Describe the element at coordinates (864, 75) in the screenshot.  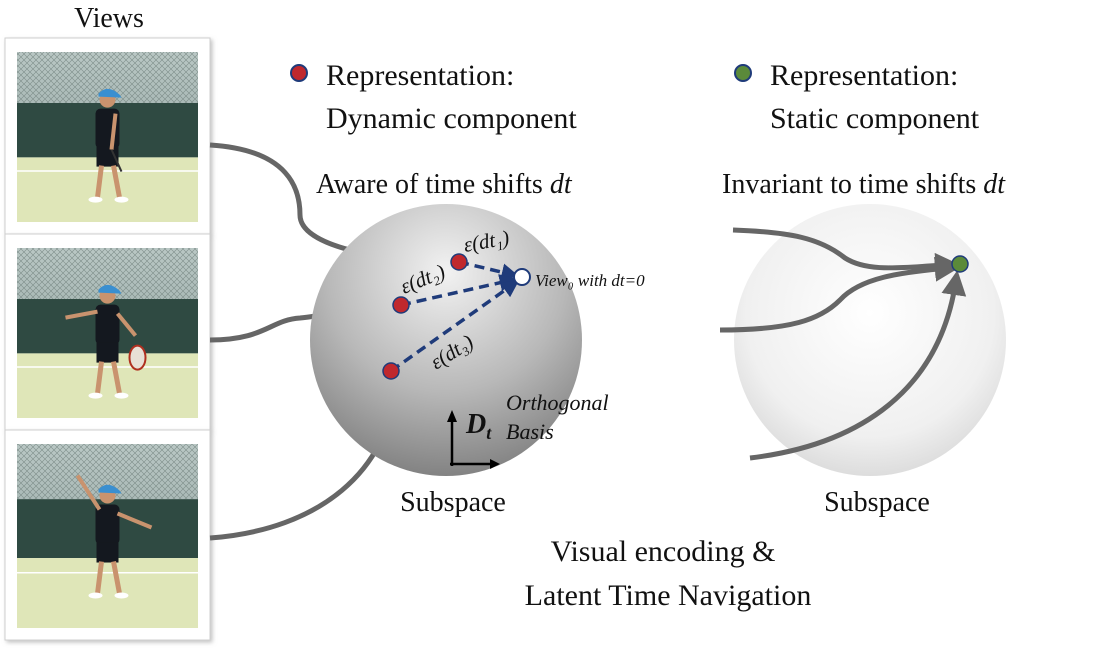
I see `legend-static-line1: Representation:` at that location.